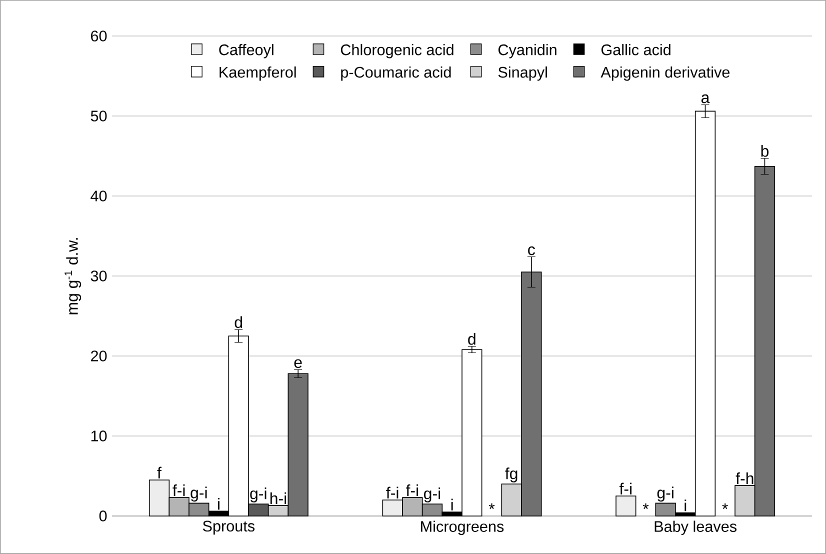  I want to click on data-label: f, so click(159, 472).